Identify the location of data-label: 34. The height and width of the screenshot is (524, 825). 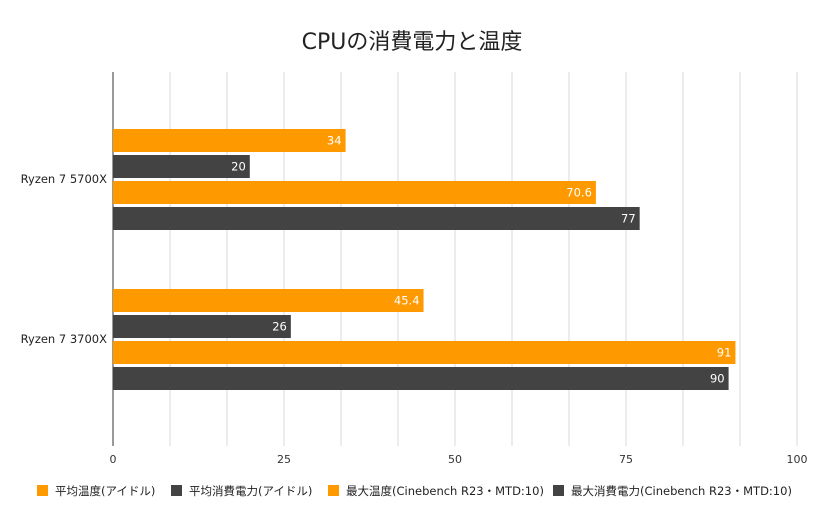
(334, 141).